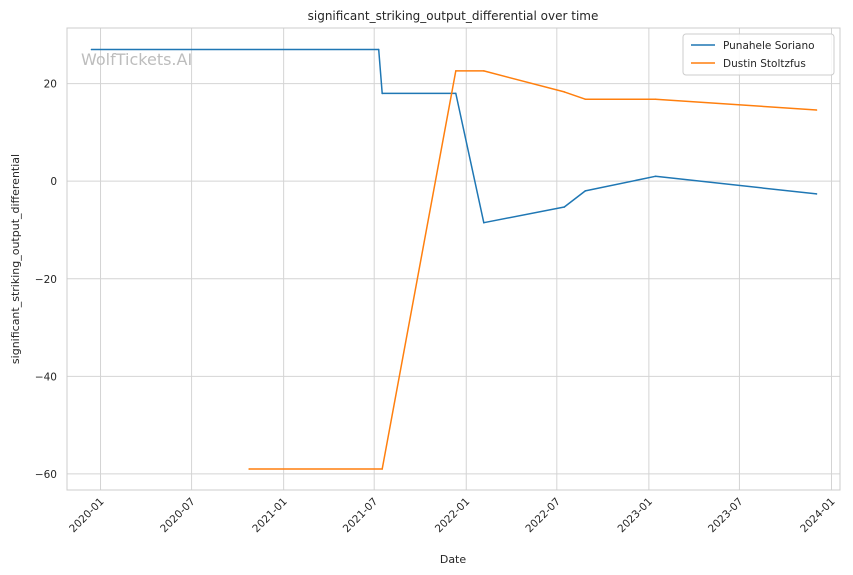 This screenshot has height=575, width=853. Describe the element at coordinates (46, 377) in the screenshot. I see `y-tick-label: −40` at that location.